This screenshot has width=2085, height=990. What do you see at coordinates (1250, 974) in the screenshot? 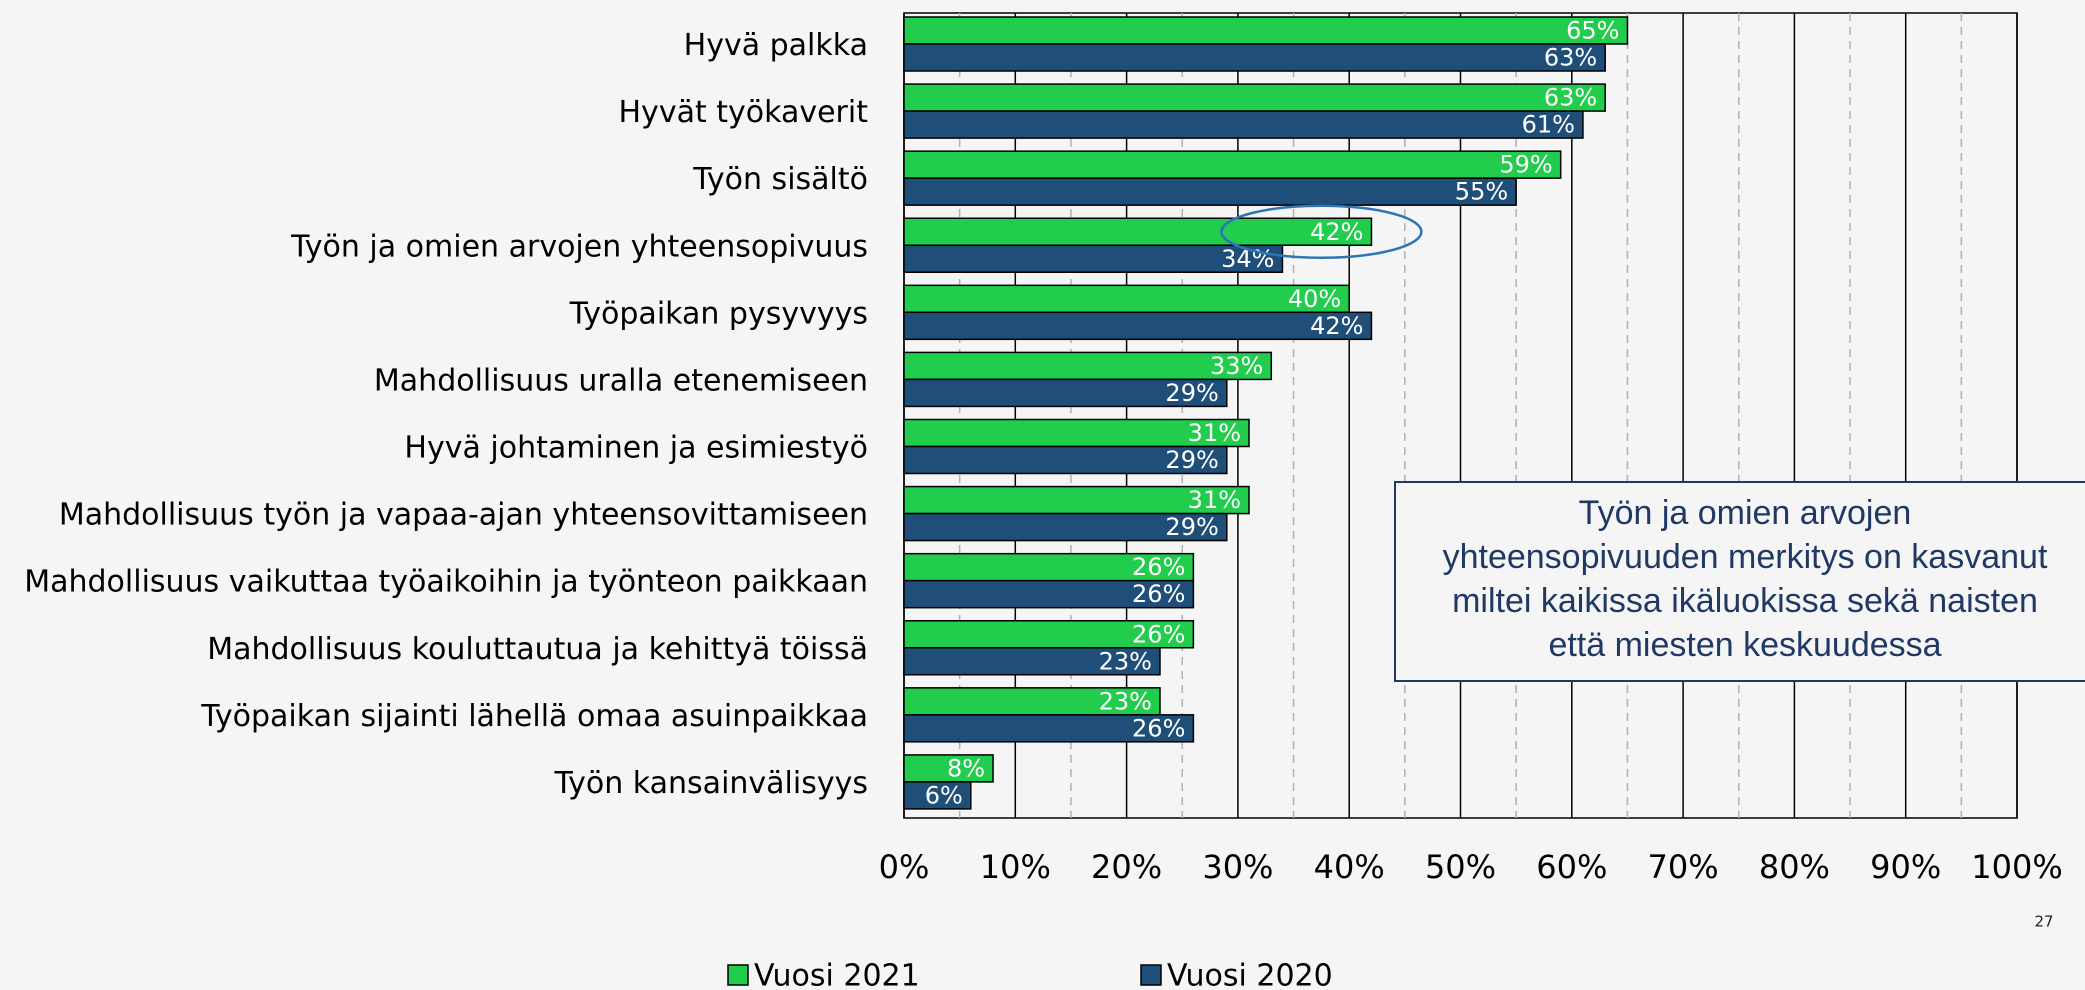
I see `legend-label: Vuosi 2020` at bounding box center [1250, 974].